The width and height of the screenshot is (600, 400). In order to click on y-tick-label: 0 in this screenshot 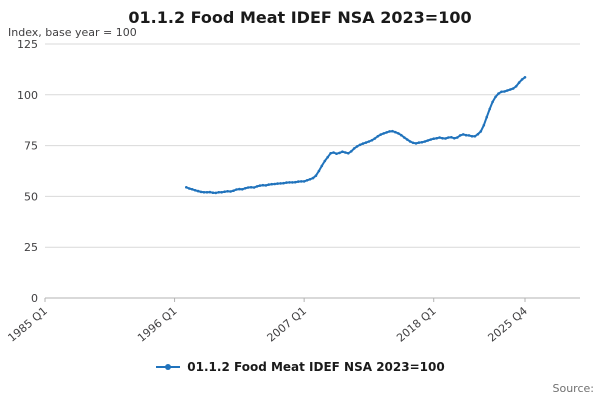, I will do `click(34, 298)`.